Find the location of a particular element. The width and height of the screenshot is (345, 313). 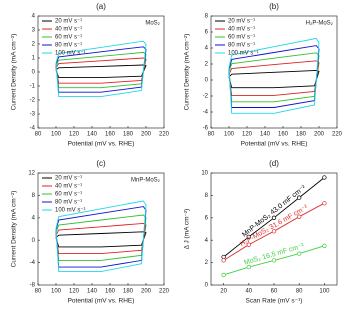

panel-label: (b) is located at coordinates (274, 6).